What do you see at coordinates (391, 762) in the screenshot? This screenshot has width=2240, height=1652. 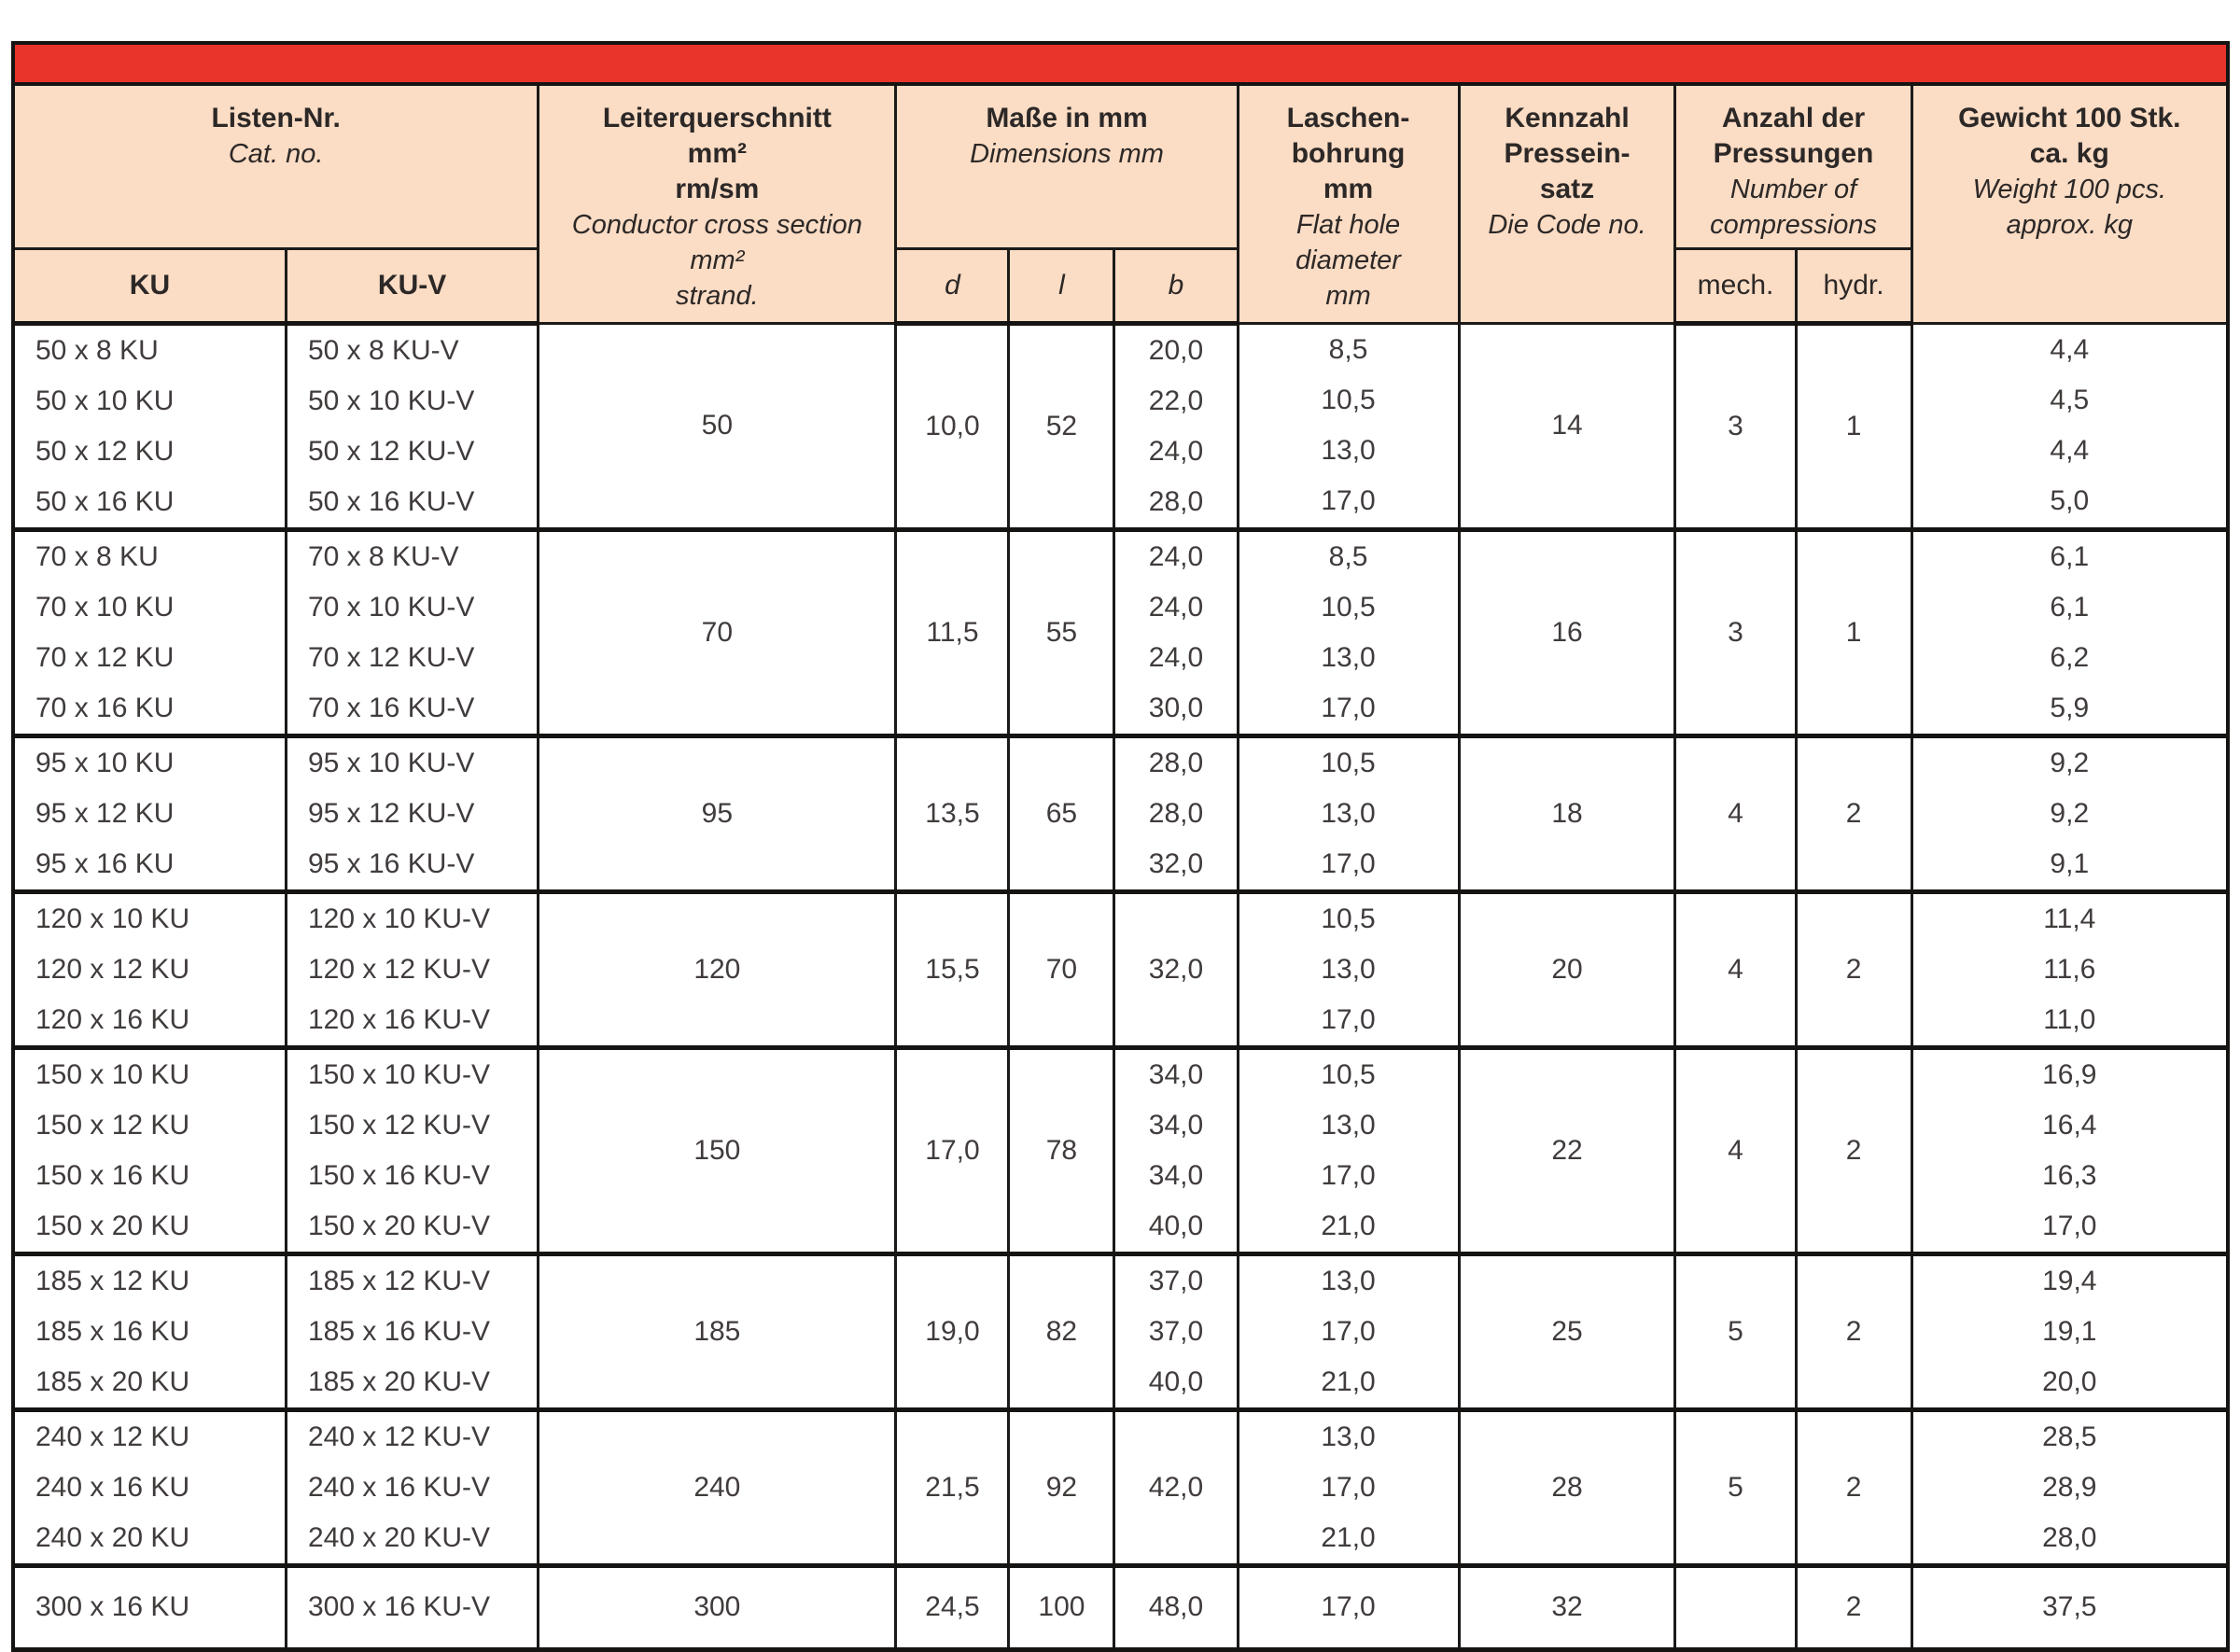 I see `value-line: 95 x 10 KU-V` at bounding box center [391, 762].